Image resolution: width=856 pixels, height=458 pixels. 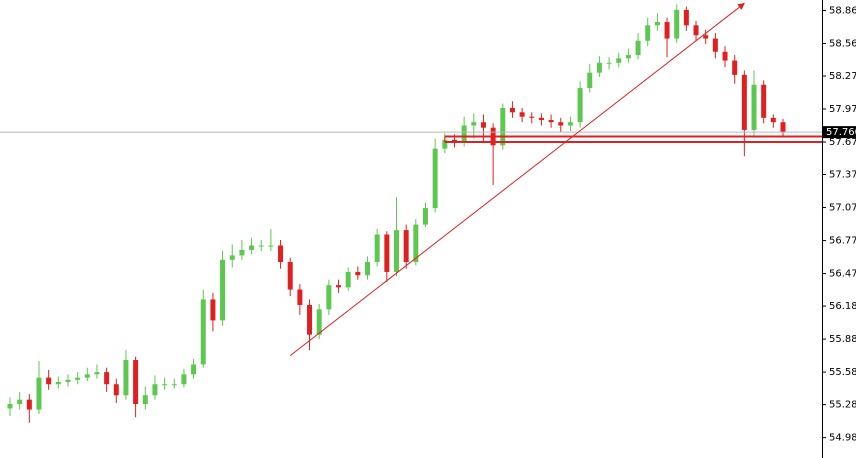 I want to click on y-tick-label: 57.670, so click(x=842, y=142).